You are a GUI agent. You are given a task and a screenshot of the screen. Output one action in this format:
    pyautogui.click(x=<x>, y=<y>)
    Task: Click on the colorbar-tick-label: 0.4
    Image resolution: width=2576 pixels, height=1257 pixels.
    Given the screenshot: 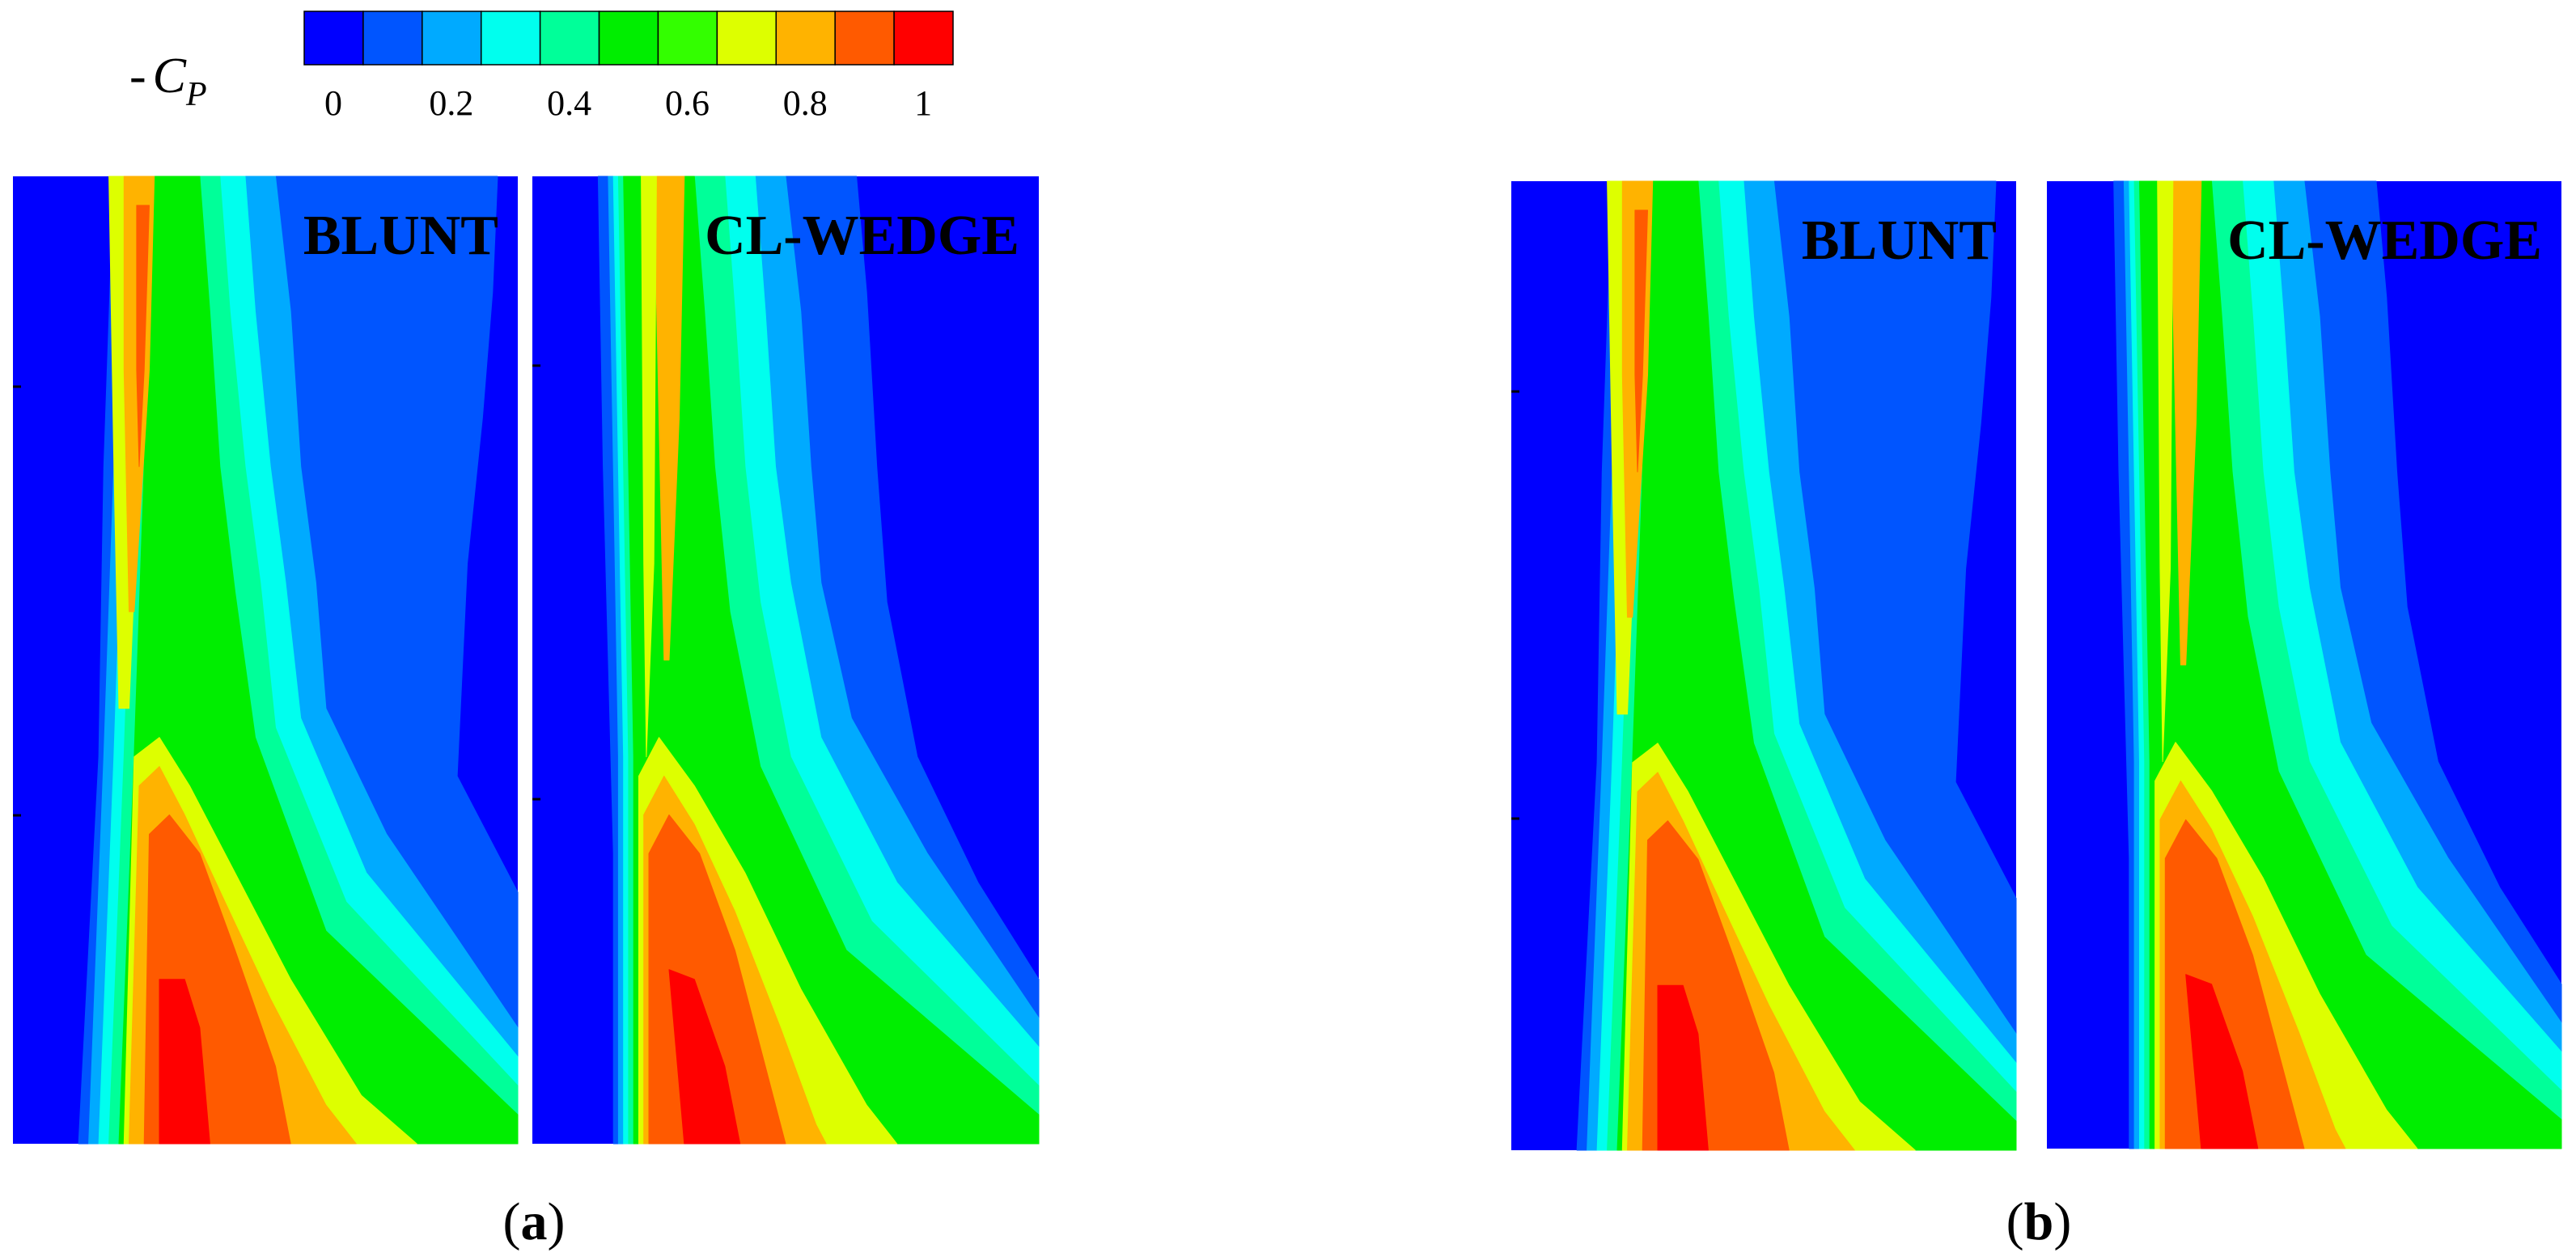 What is the action you would take?
    pyautogui.click(x=569, y=103)
    